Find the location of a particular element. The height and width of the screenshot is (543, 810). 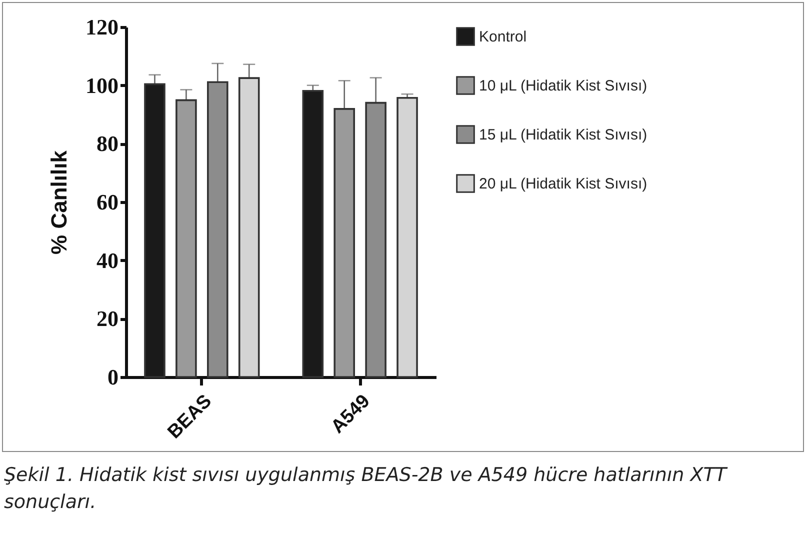

y-tick-label: 20 is located at coordinates (107, 319).